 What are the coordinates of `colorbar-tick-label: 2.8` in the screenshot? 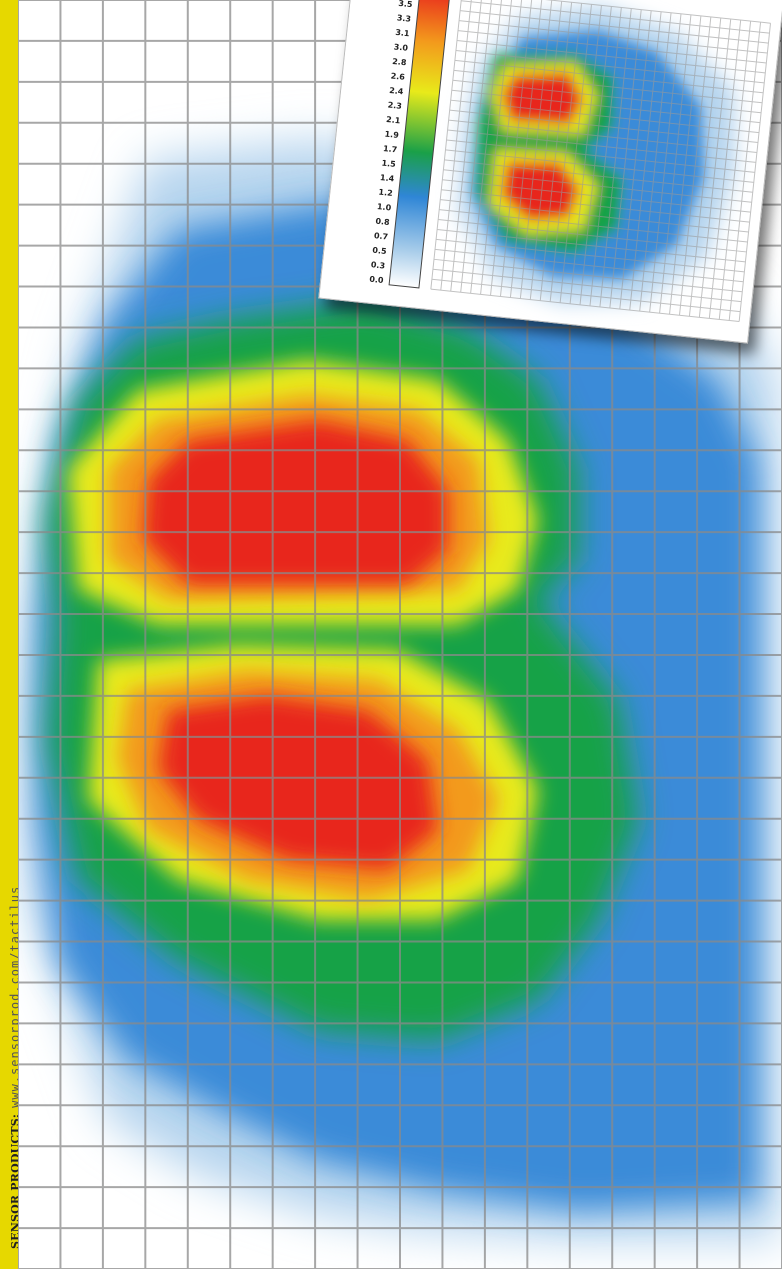 It's located at (399, 62).